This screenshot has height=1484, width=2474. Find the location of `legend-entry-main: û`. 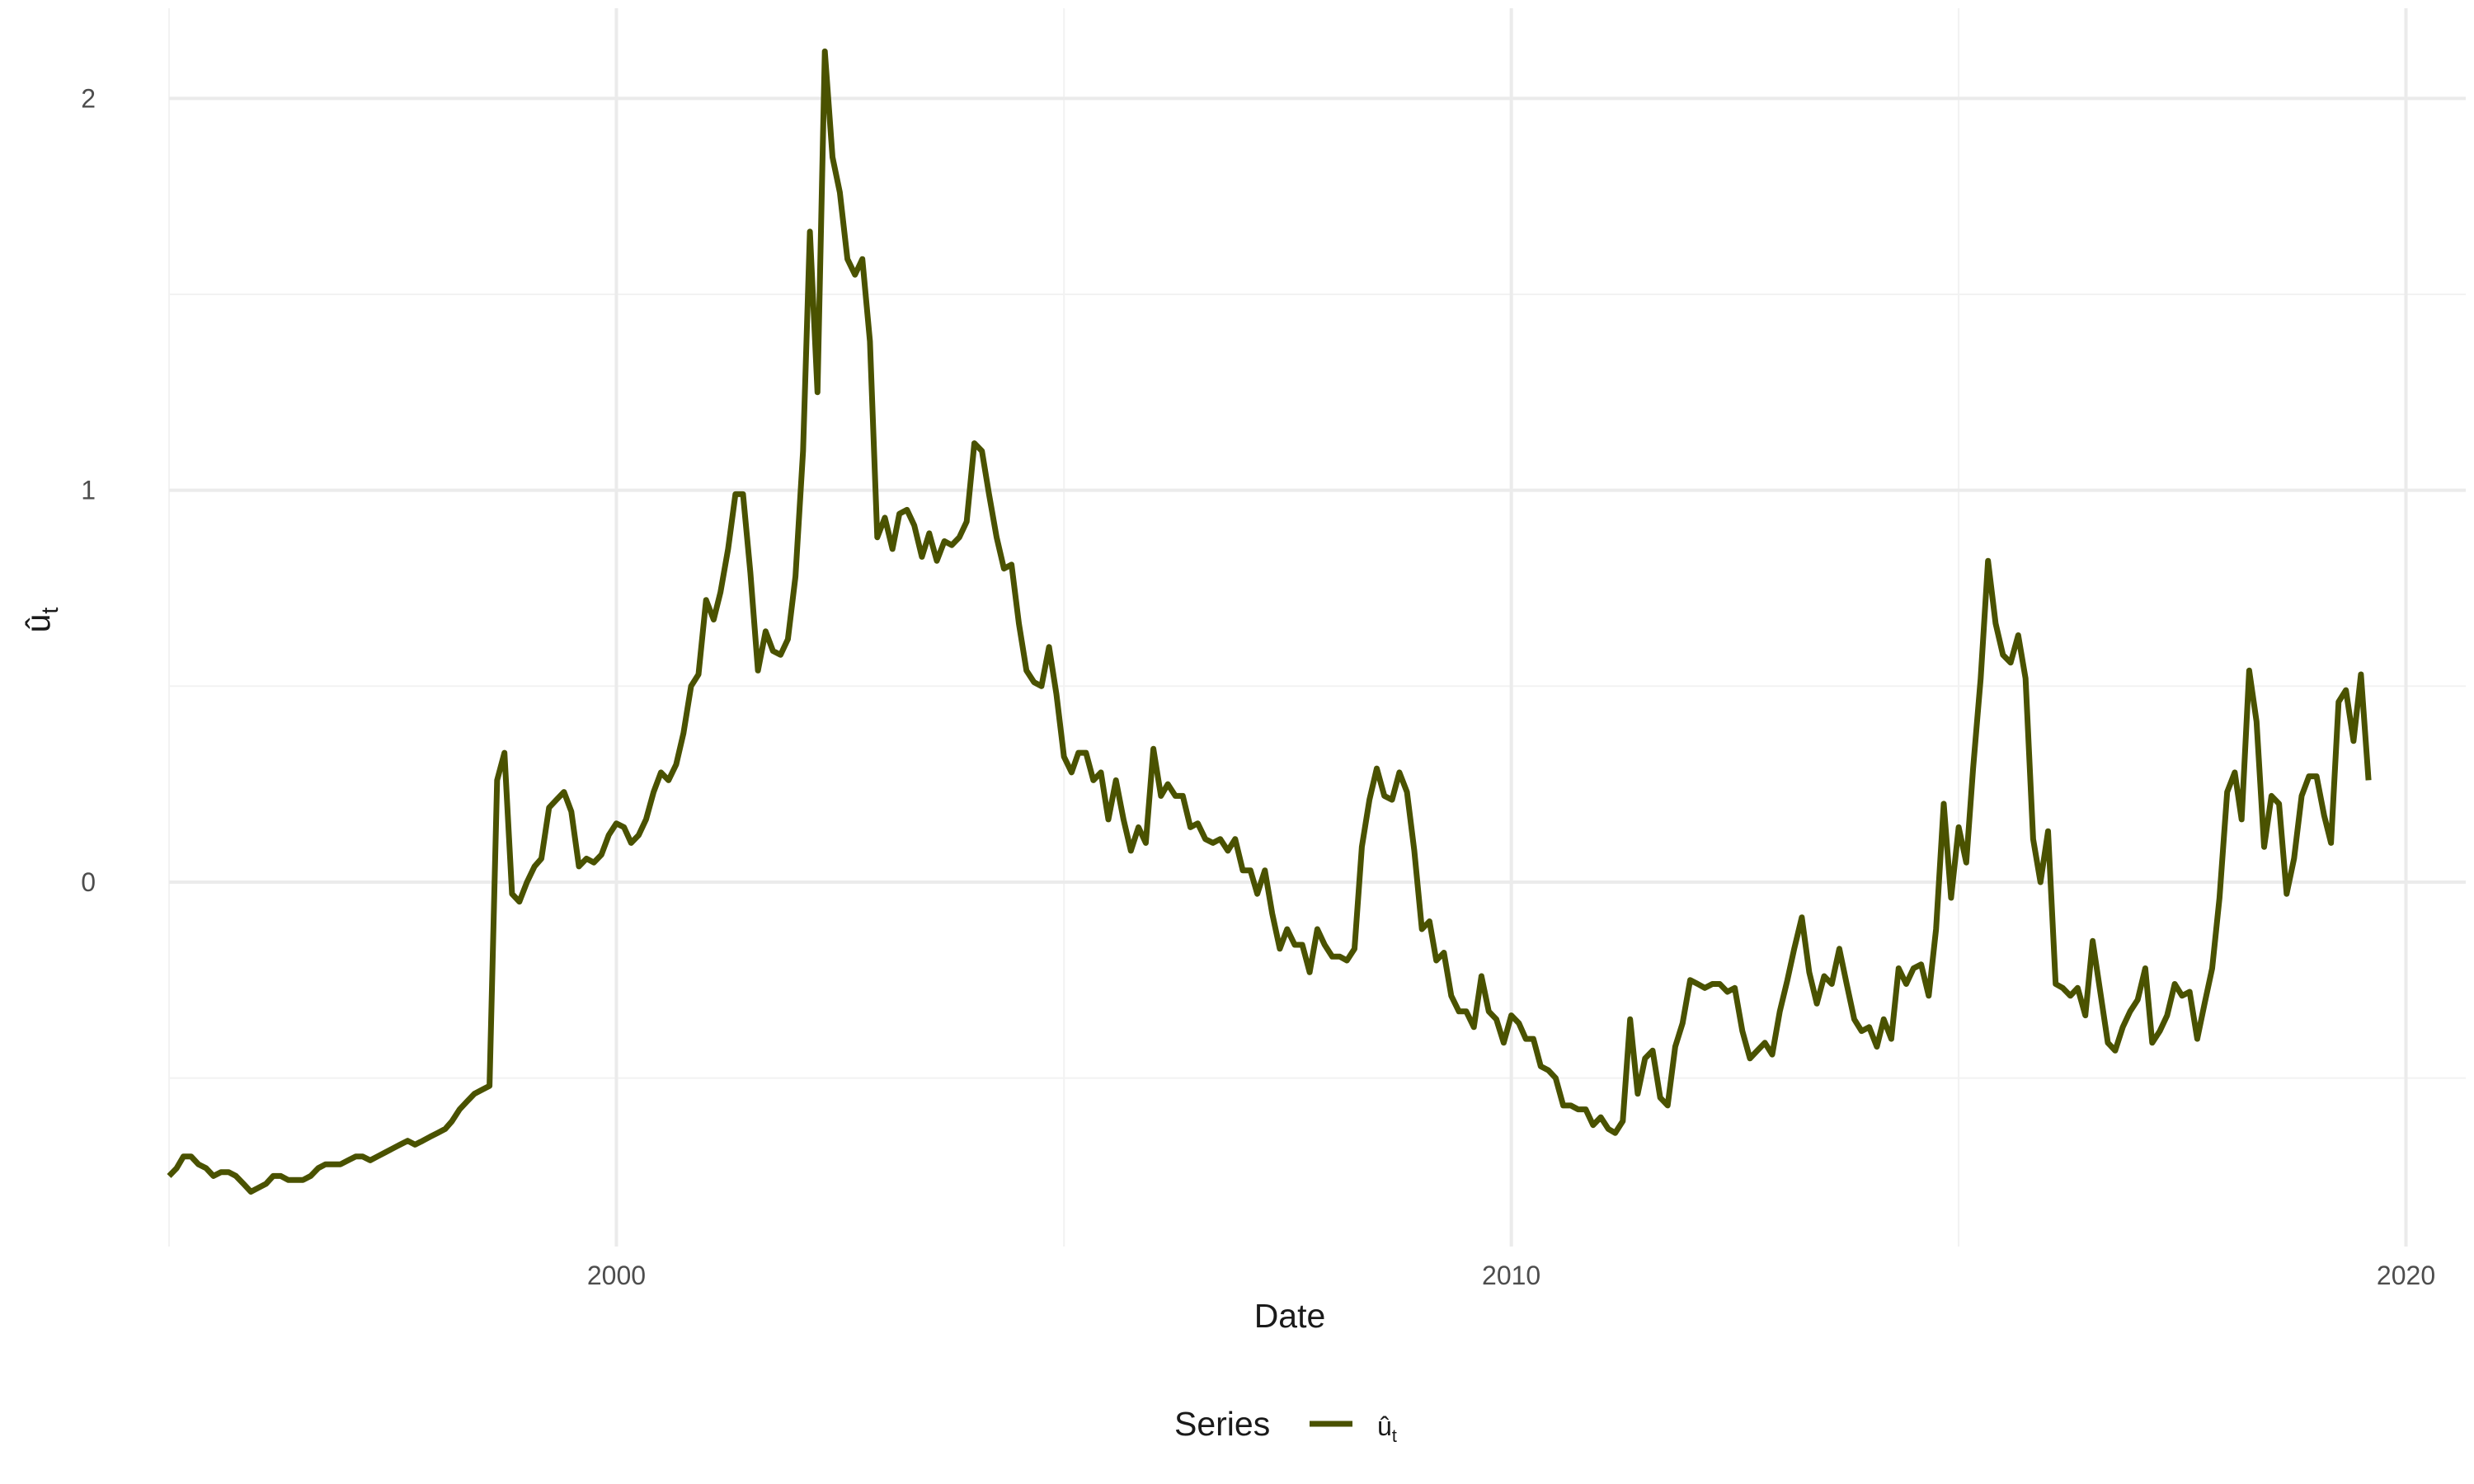

legend-entry-main: û is located at coordinates (1384, 1426).